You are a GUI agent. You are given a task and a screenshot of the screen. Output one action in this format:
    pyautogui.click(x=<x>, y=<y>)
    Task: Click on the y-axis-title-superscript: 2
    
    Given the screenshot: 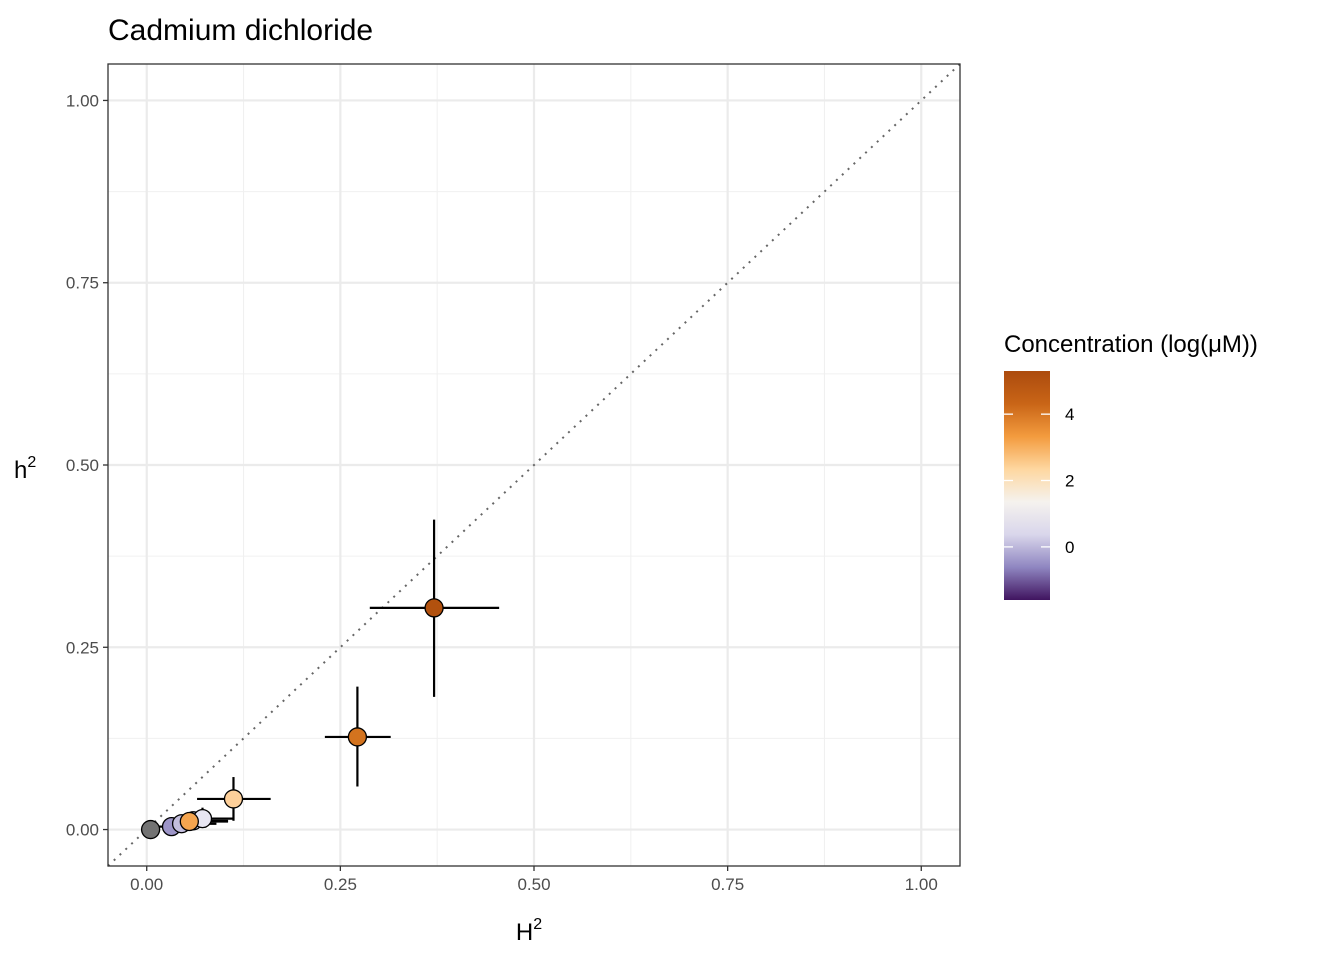 What is the action you would take?
    pyautogui.click(x=31, y=462)
    